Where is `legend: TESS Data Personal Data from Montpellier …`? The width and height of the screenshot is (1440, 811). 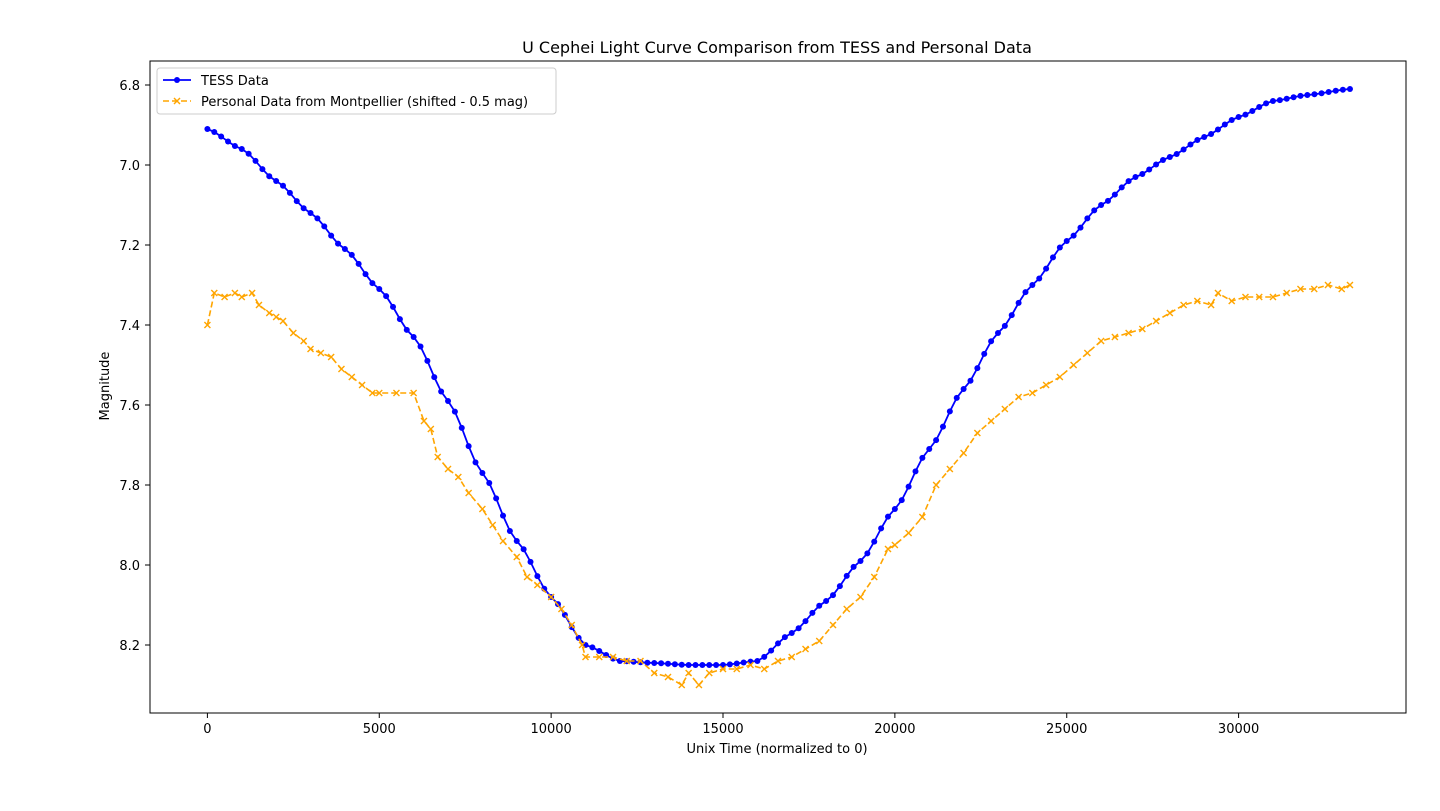 legend: TESS Data Personal Data from Montpellier … is located at coordinates (356, 91).